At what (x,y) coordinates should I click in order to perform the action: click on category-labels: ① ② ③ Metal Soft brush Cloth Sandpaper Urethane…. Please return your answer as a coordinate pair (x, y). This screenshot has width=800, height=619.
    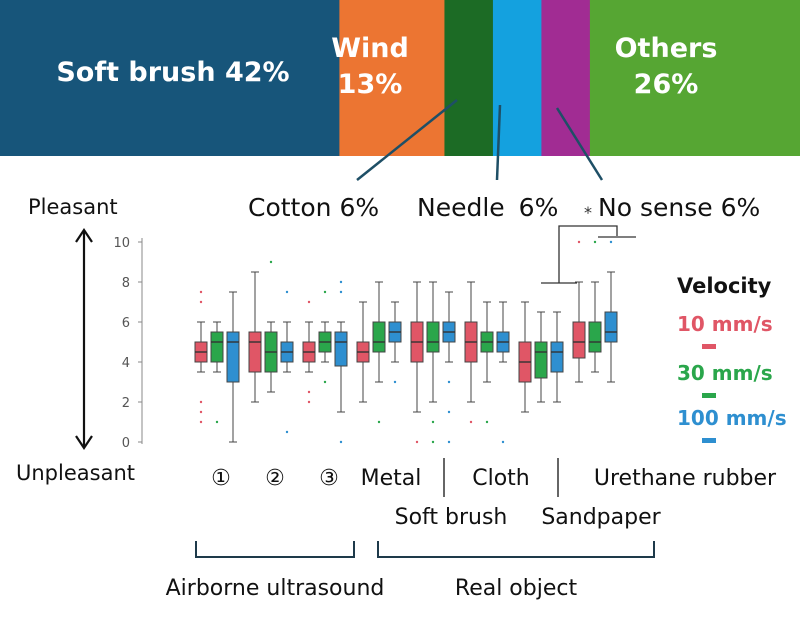
    Looking at the image, I should click on (494, 498).